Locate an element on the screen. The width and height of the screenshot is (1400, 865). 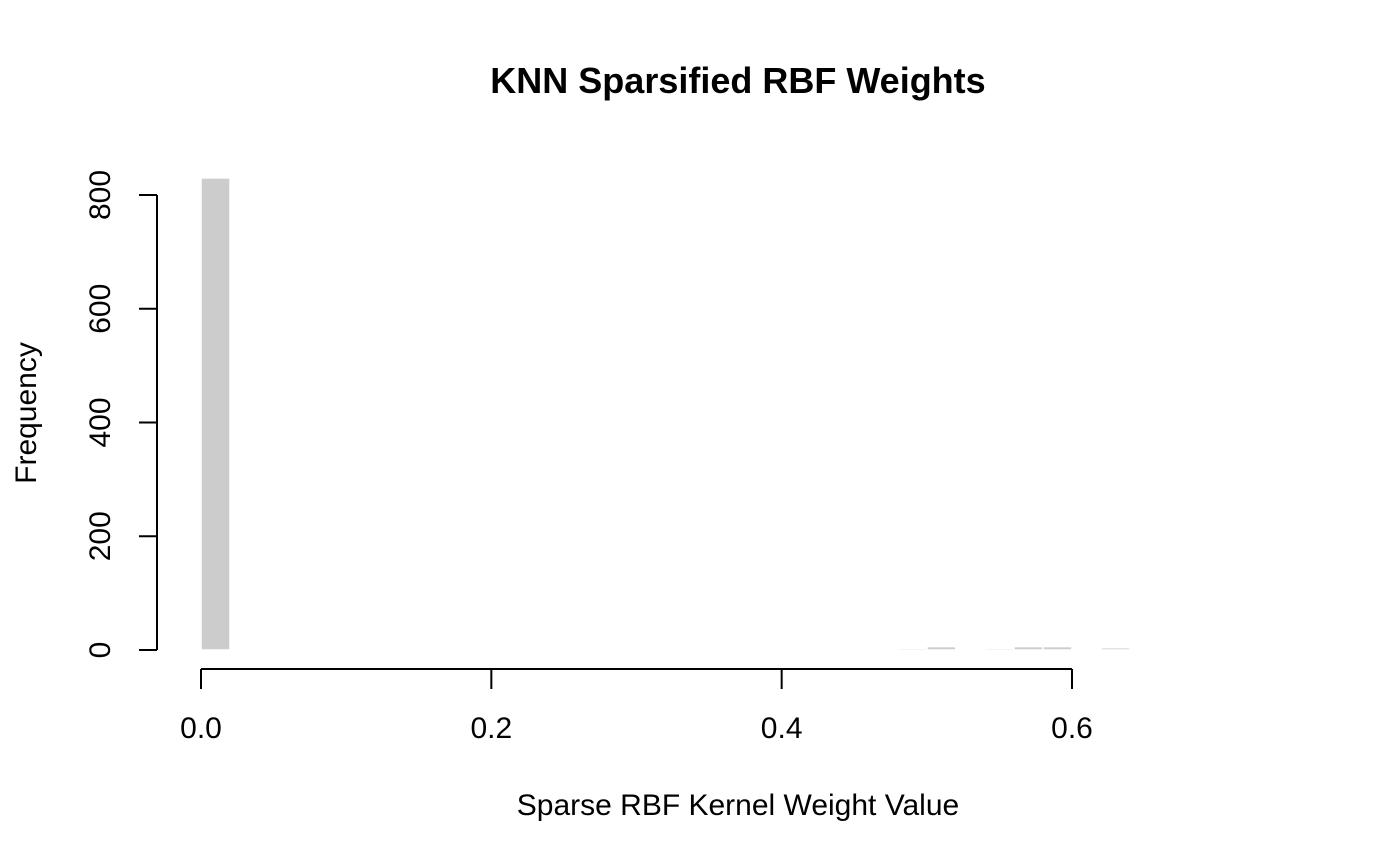
chart-title: KNN Sparsified RBF Weights is located at coordinates (737, 80).